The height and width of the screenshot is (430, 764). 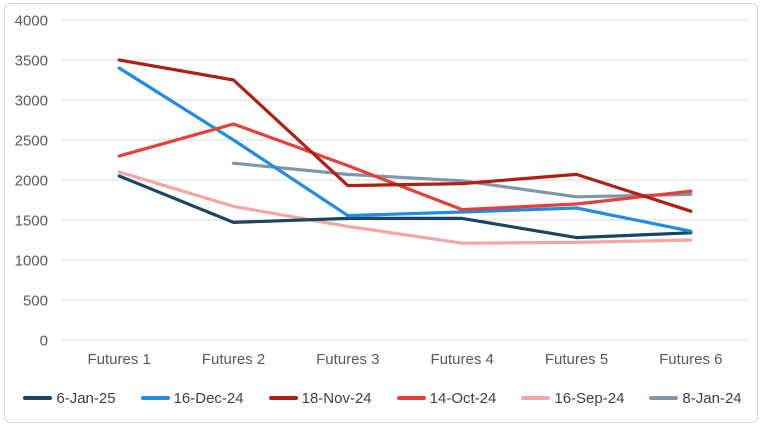 I want to click on y-axis-tick-label: 500, so click(x=35, y=301).